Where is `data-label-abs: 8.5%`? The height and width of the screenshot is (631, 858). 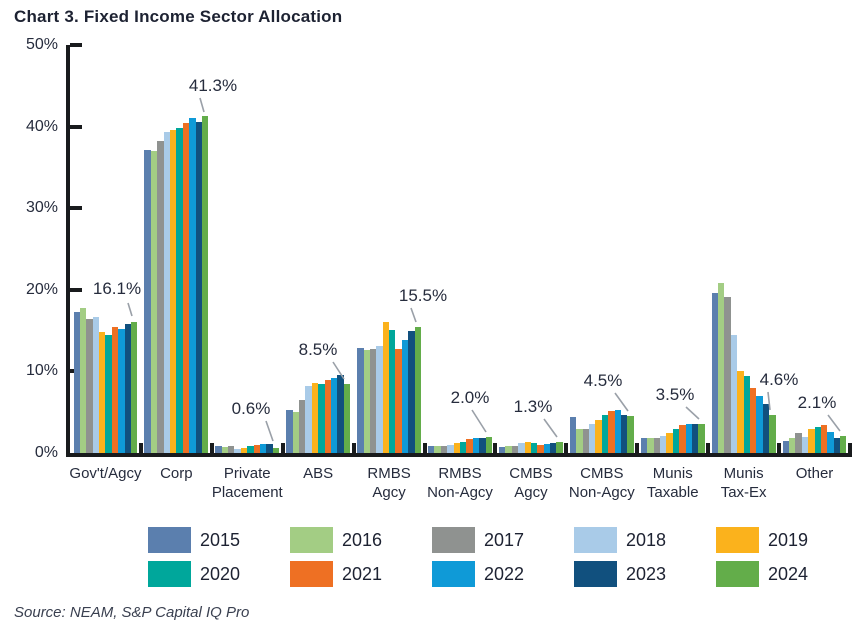 data-label-abs: 8.5% is located at coordinates (318, 349).